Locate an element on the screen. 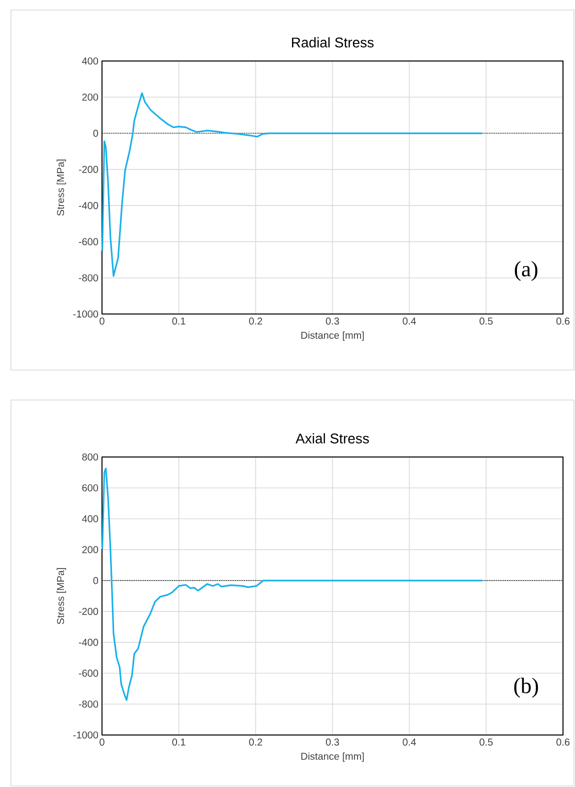  chart-title: Radial Stress is located at coordinates (333, 42).